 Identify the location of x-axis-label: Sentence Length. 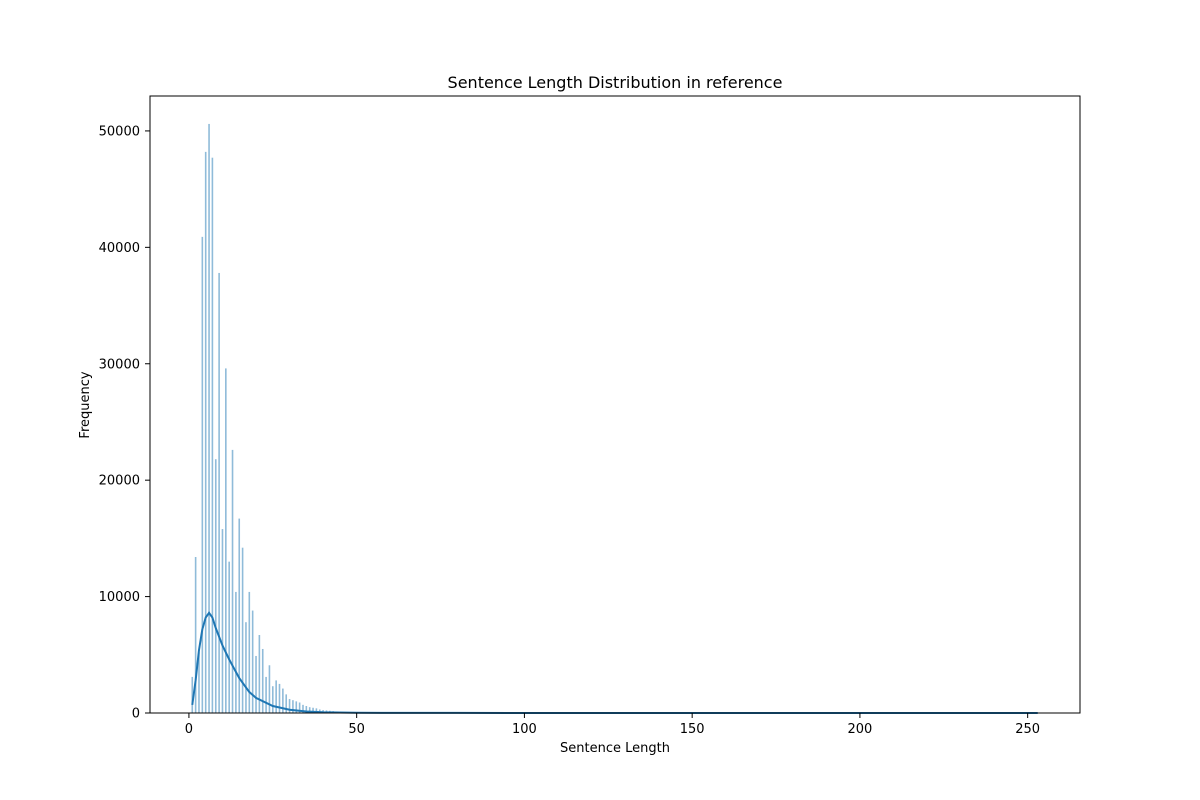
(615, 748).